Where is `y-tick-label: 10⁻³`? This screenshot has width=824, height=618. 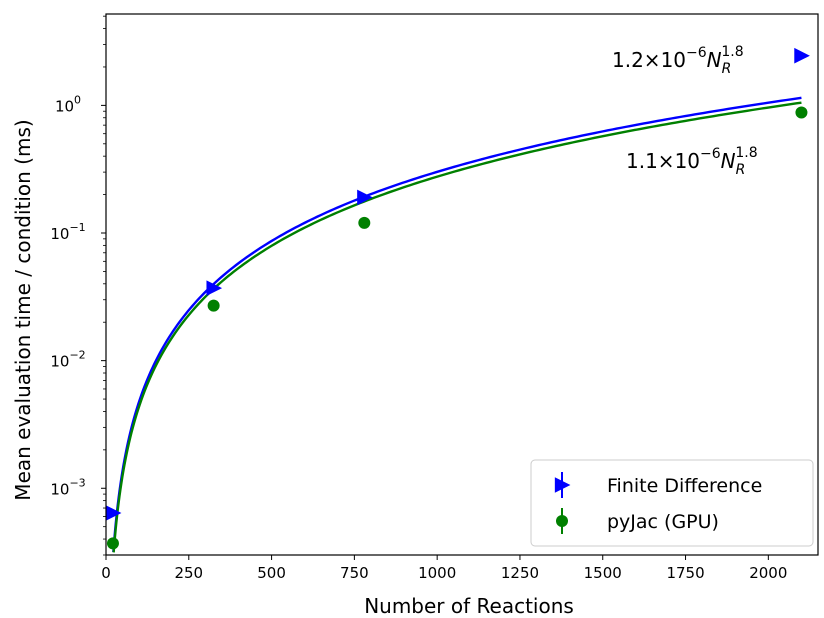 y-tick-label: 10⁻³ is located at coordinates (67, 487).